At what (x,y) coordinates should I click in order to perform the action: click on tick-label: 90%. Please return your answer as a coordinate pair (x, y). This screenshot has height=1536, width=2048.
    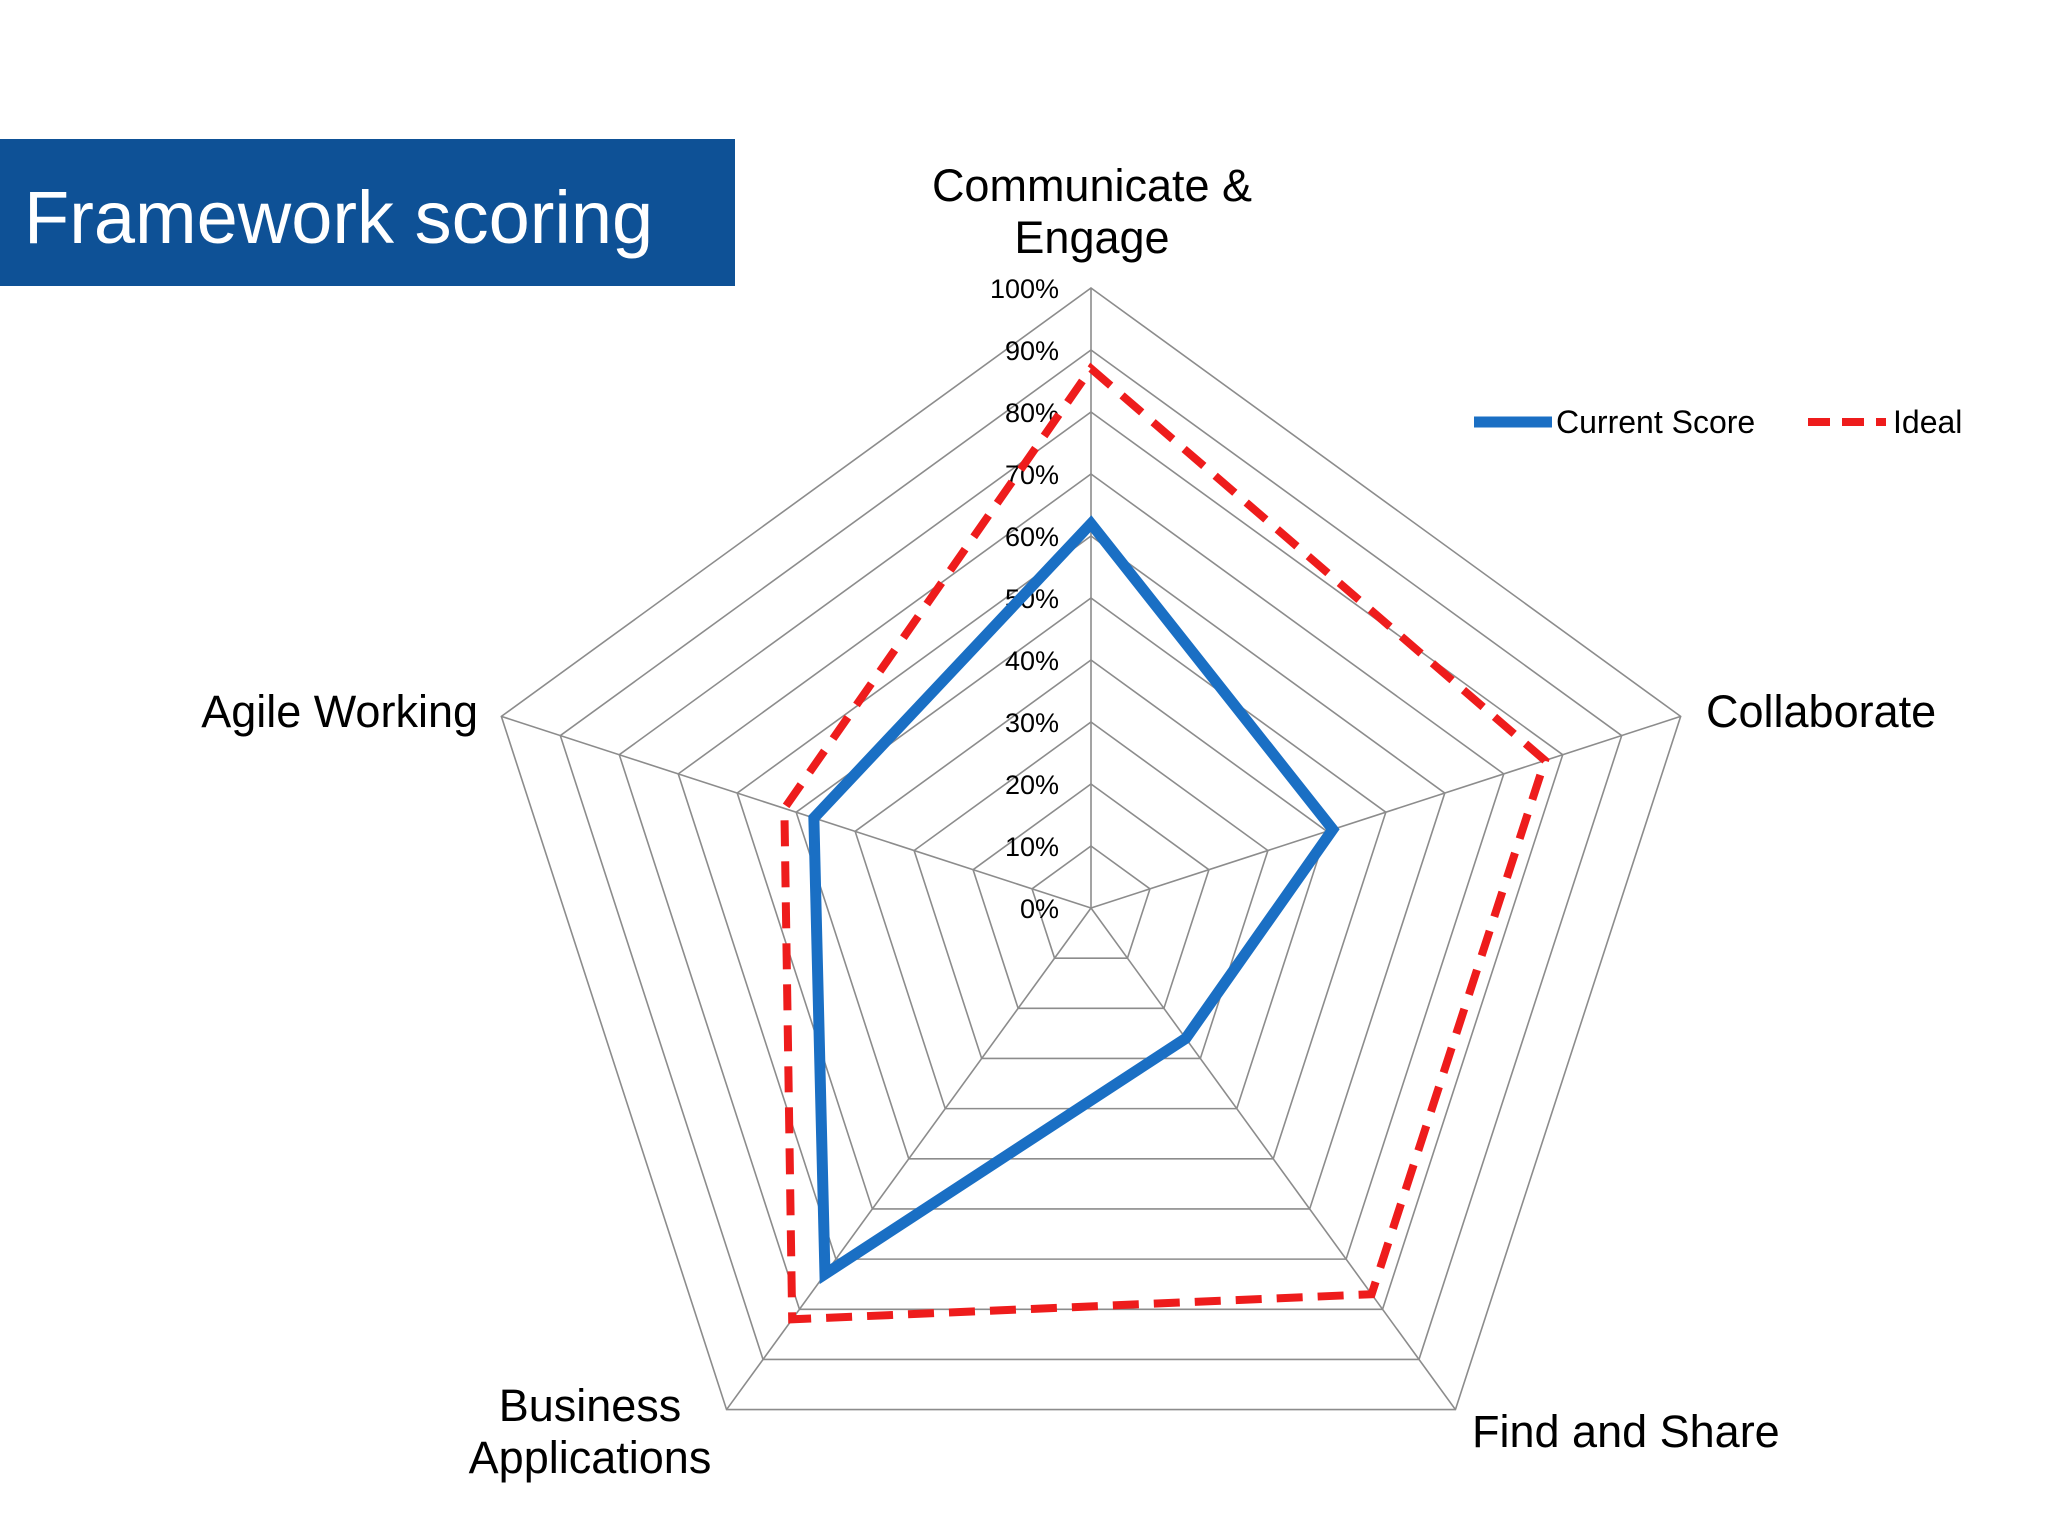
    Looking at the image, I should click on (1032, 351).